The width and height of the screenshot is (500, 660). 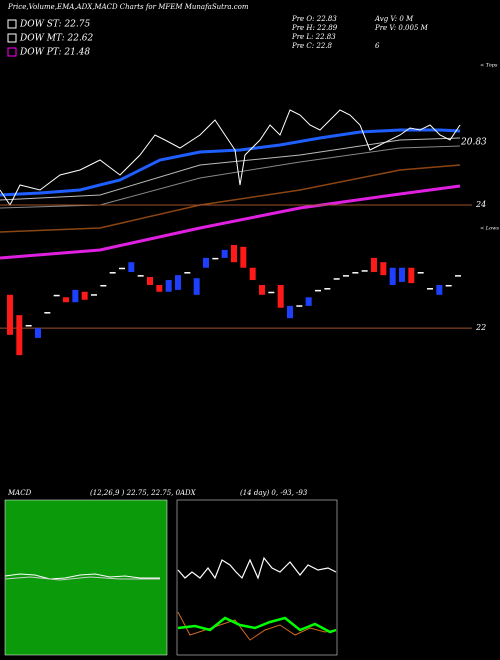 I want to click on info-low: Pre L: 22.83, so click(x=313, y=37).